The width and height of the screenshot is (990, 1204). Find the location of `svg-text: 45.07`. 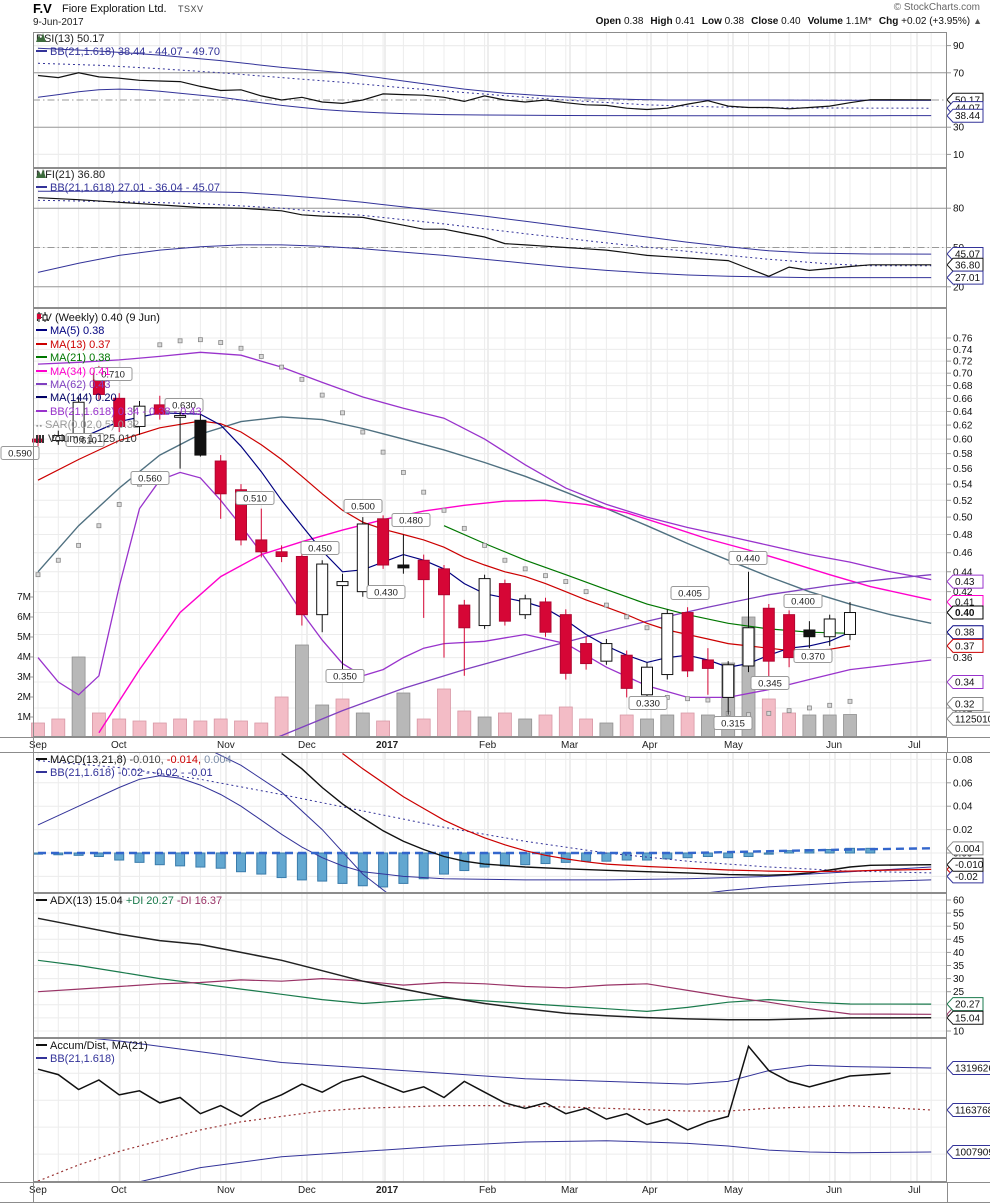

svg-text: 45.07 is located at coordinates (967, 254).